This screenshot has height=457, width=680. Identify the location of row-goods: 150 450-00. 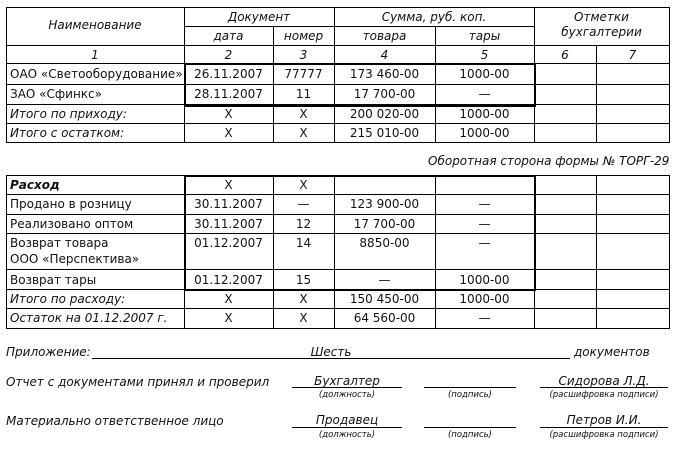
(384, 299).